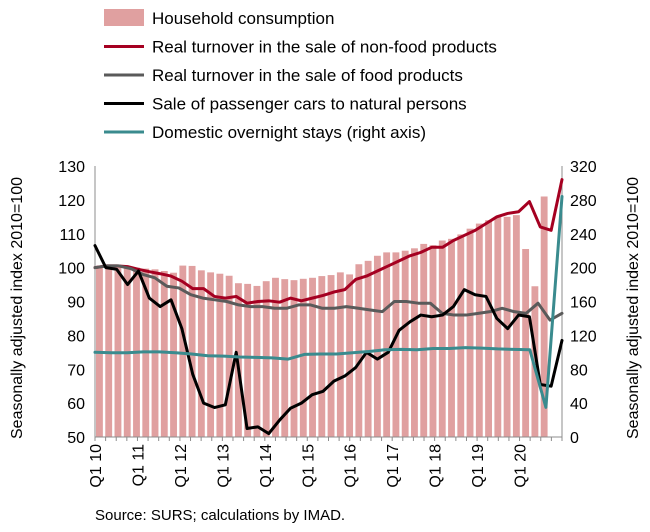 Image resolution: width=650 pixels, height=532 pixels. I want to click on y-left-tick-label: 90, so click(76, 303).